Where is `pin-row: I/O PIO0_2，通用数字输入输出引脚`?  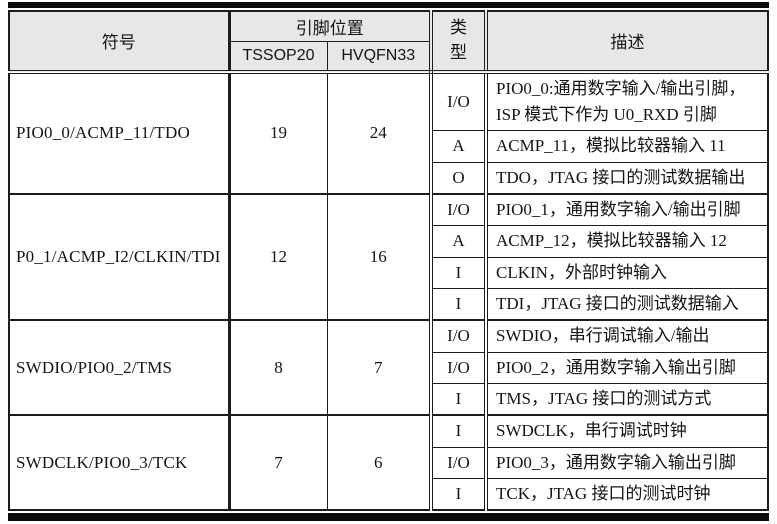
pin-row: I/O PIO0_2，通用数字输入输出引脚 is located at coordinates (389, 367).